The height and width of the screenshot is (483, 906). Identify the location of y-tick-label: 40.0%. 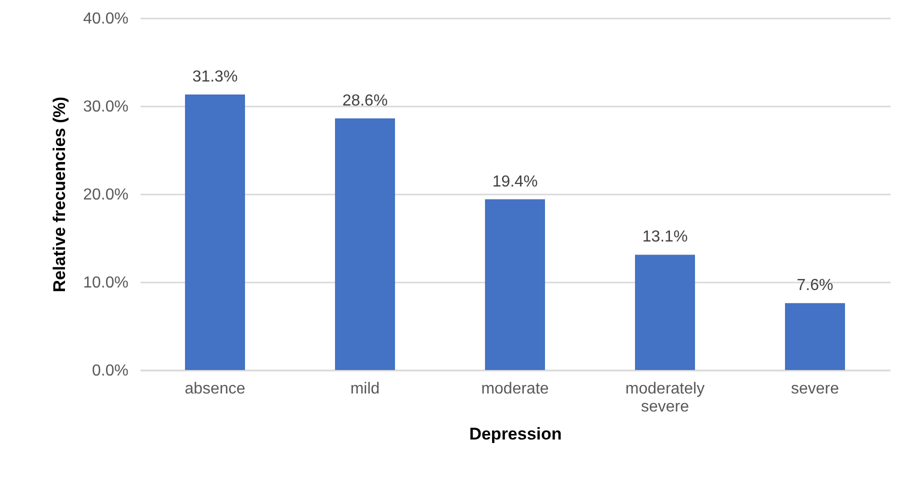
(105, 19).